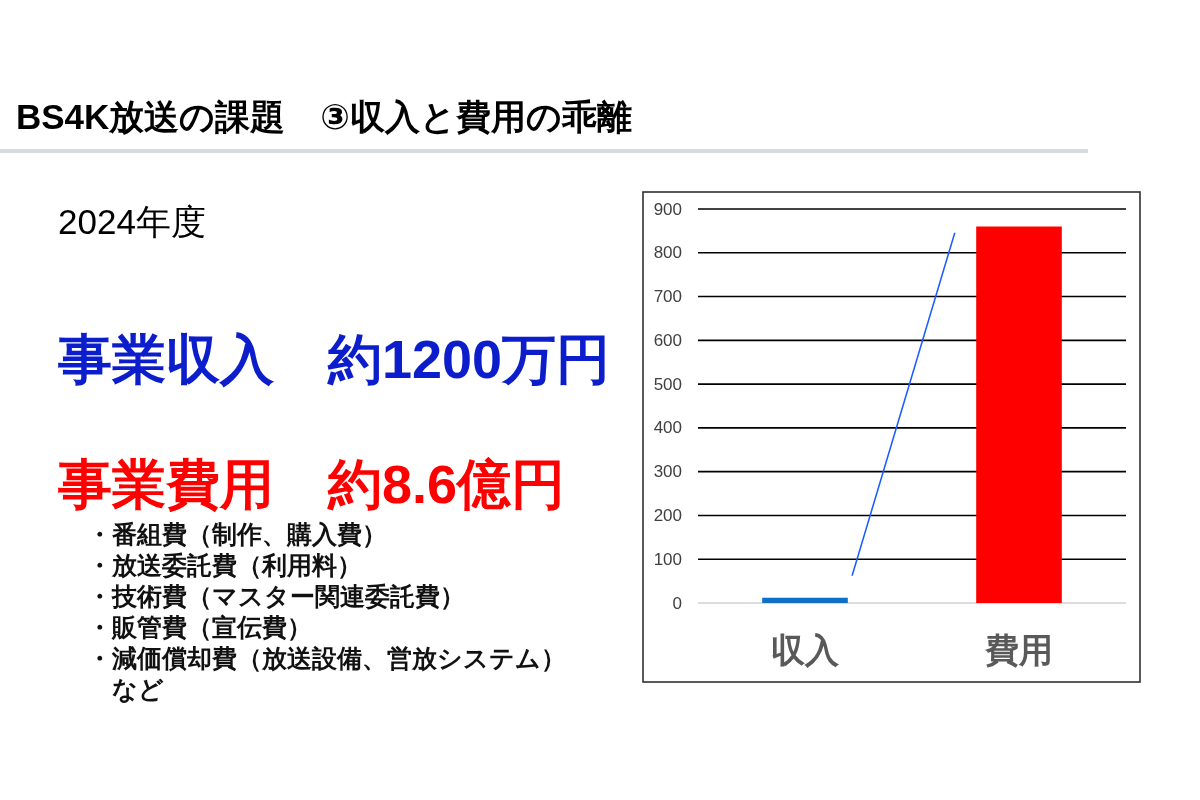  What do you see at coordinates (224, 565) in the screenshot?
I see `annotation: ・放送委託費（利用料）` at bounding box center [224, 565].